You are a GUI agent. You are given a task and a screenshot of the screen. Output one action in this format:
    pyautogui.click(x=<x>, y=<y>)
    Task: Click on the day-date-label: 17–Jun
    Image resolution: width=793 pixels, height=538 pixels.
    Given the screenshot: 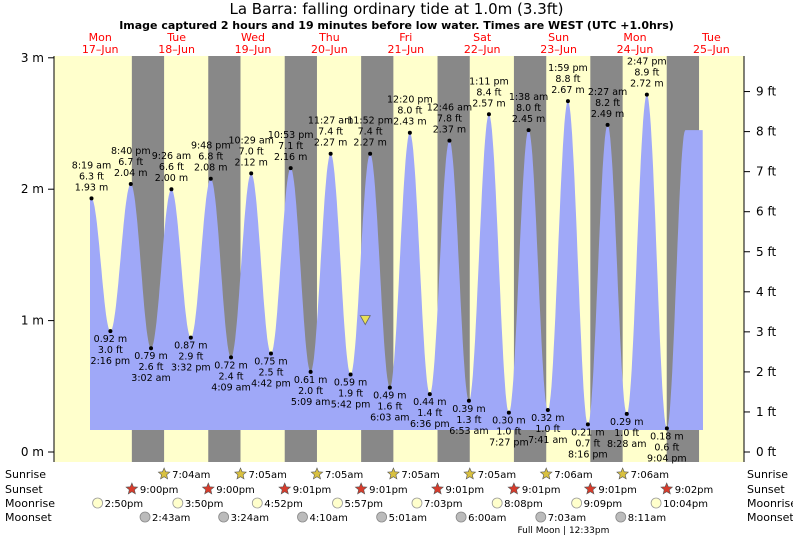 What is the action you would take?
    pyautogui.click(x=100, y=49)
    